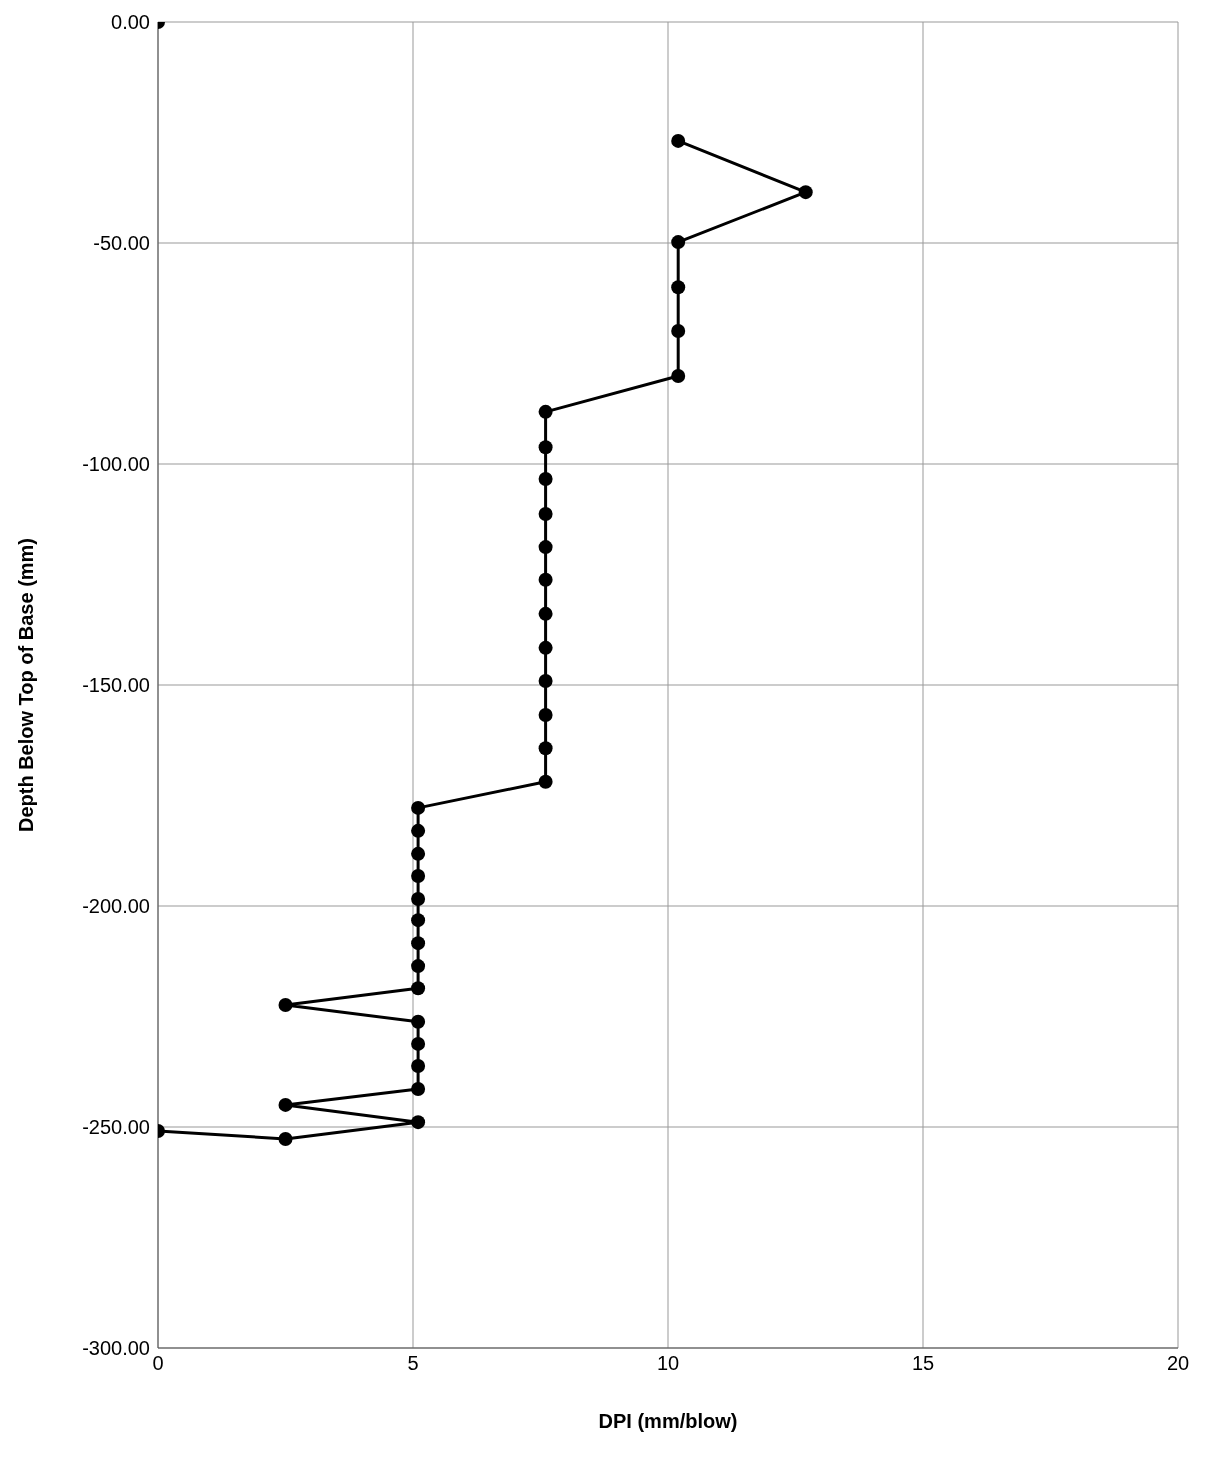  Describe the element at coordinates (130, 22) in the screenshot. I see `y-tick-label: 0.00` at that location.